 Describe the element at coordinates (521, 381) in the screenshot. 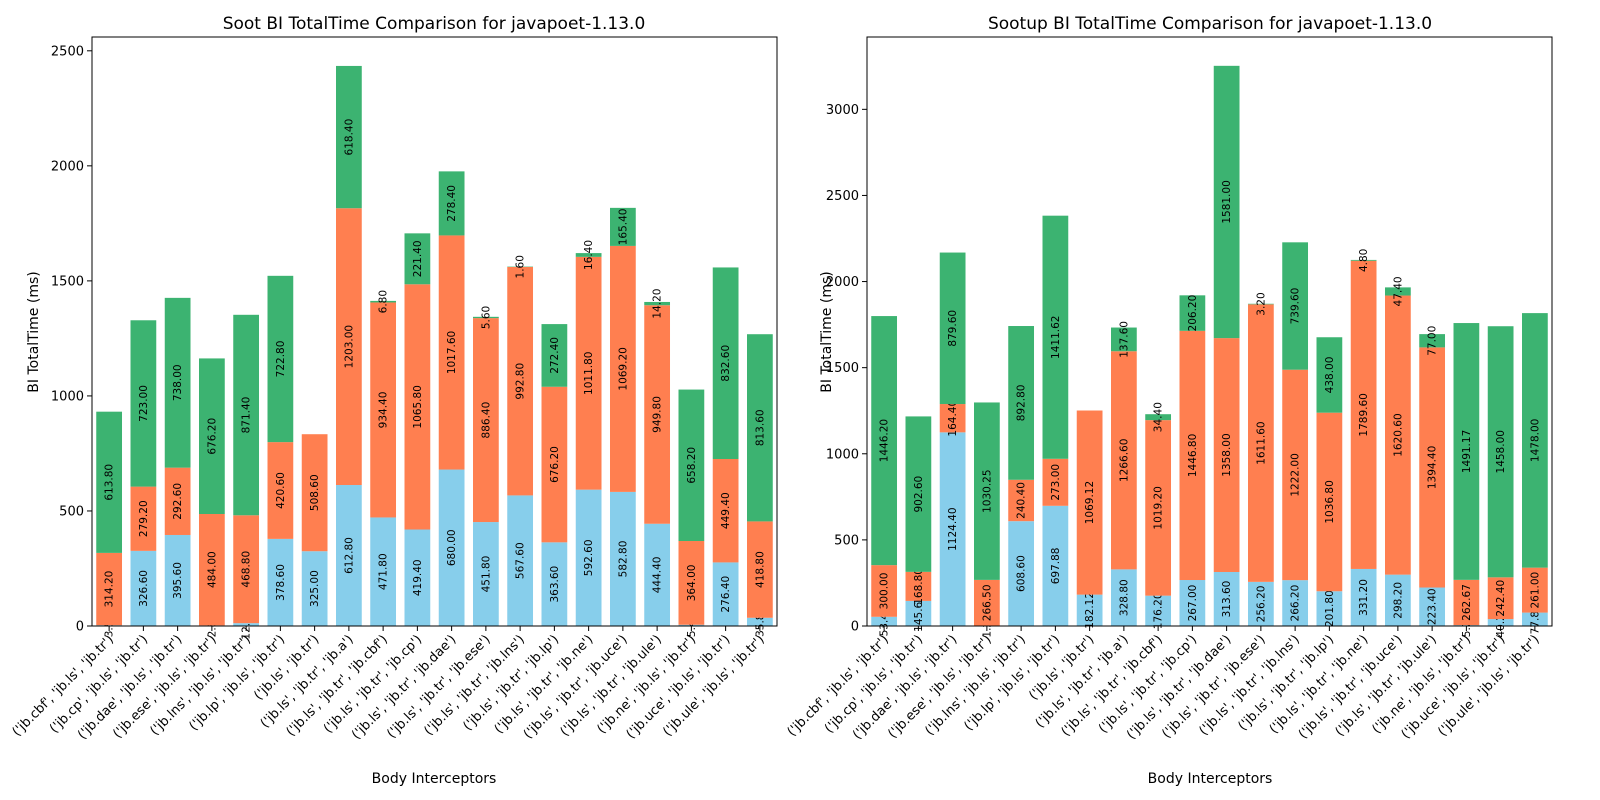

I see `data-label: 992.80` at that location.